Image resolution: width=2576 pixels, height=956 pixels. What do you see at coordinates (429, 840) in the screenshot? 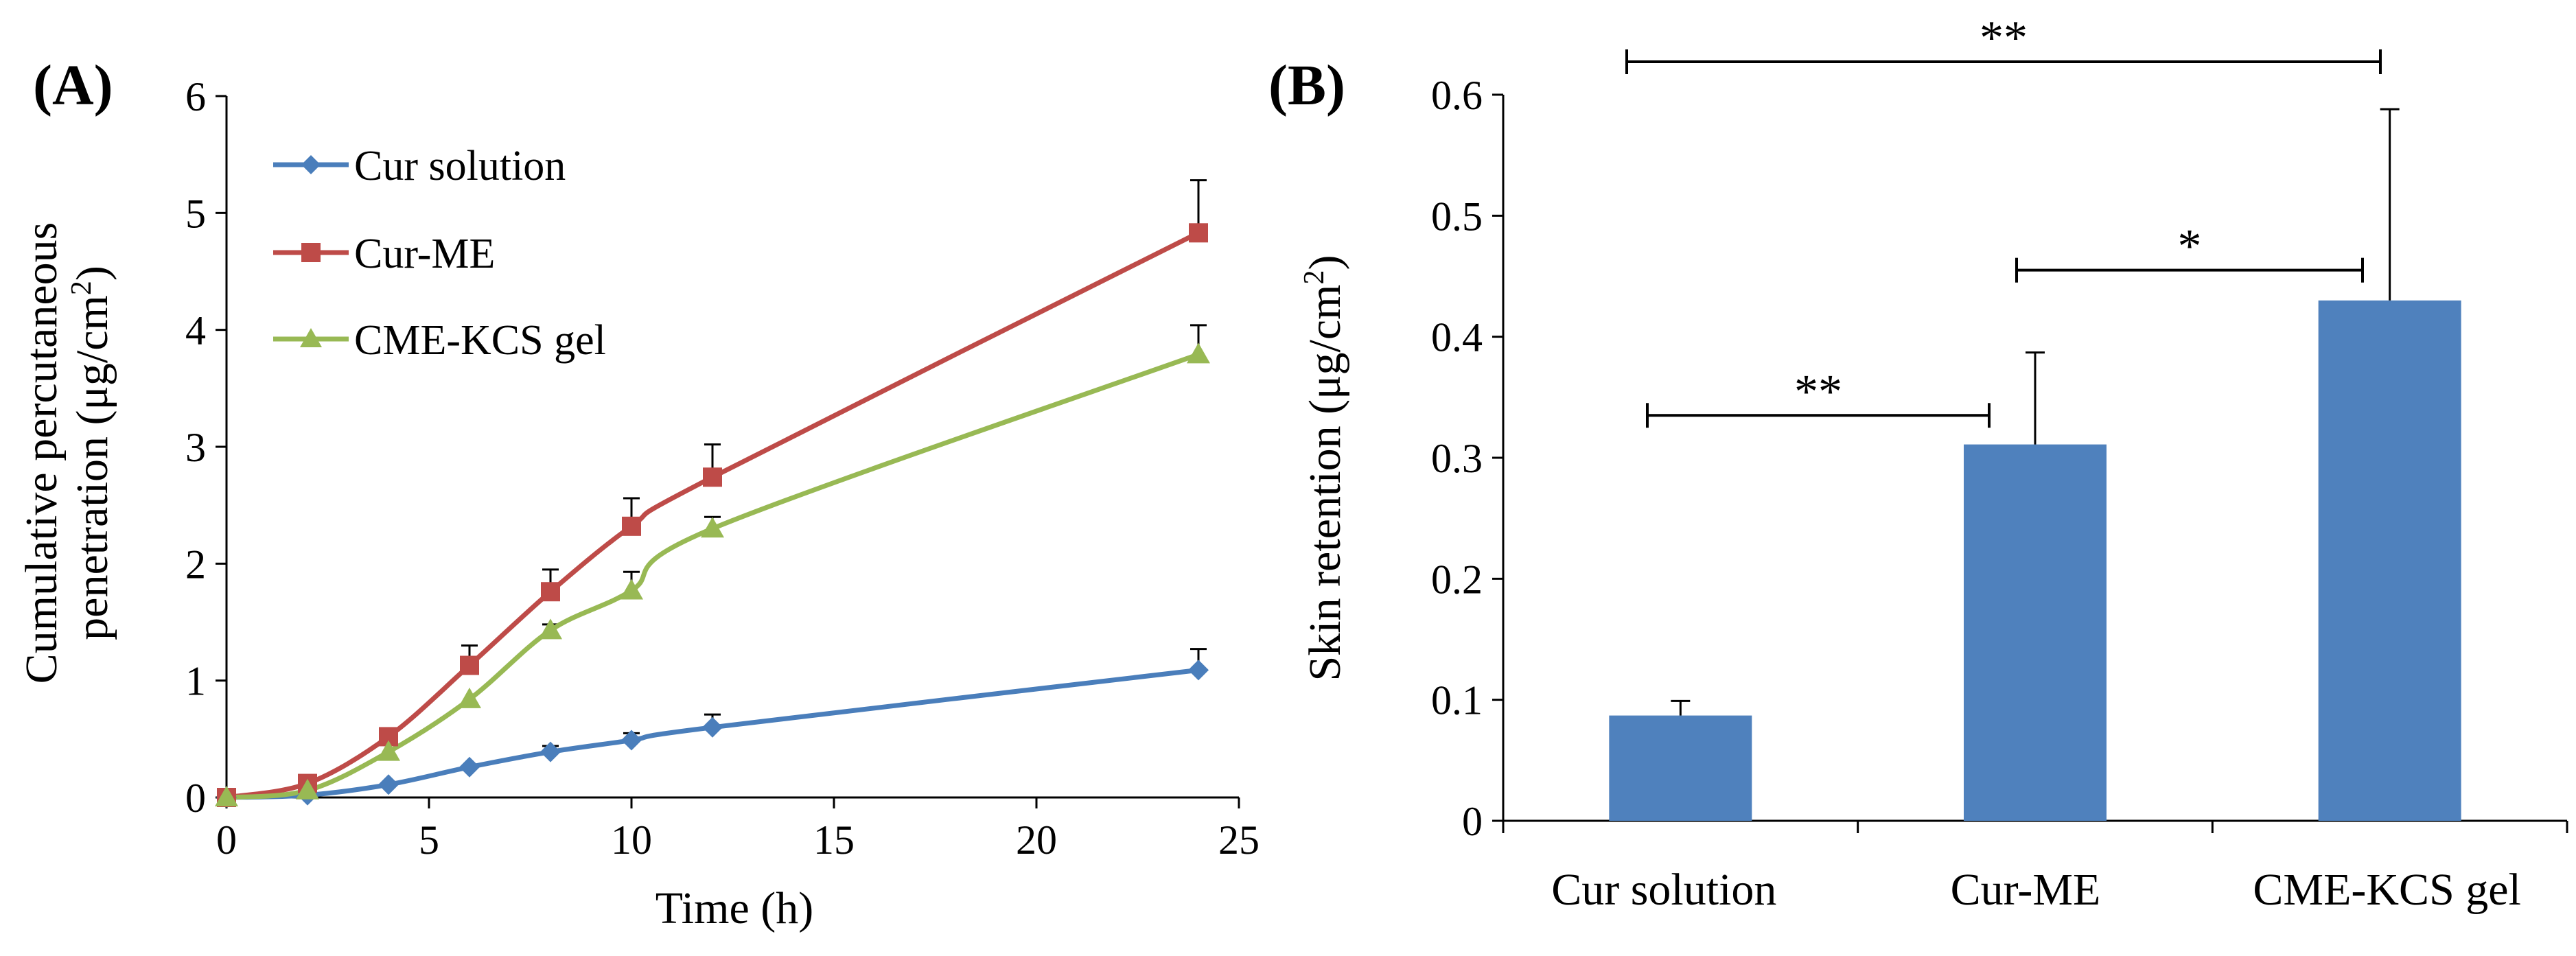
I see `panel-a-x-tick-label: 5` at bounding box center [429, 840].